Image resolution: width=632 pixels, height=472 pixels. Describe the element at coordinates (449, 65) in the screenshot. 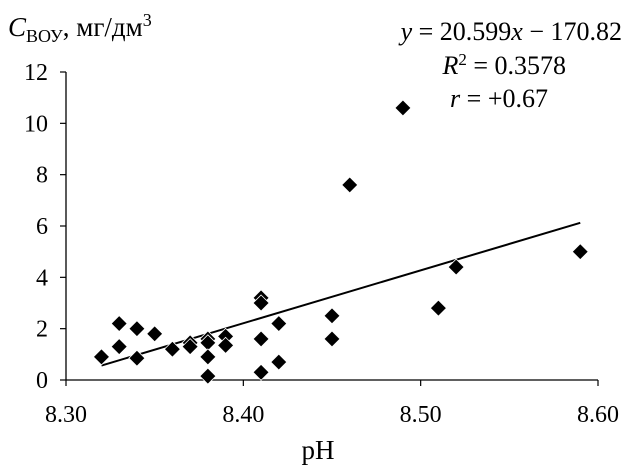

I see `r2-symbol: R` at that location.